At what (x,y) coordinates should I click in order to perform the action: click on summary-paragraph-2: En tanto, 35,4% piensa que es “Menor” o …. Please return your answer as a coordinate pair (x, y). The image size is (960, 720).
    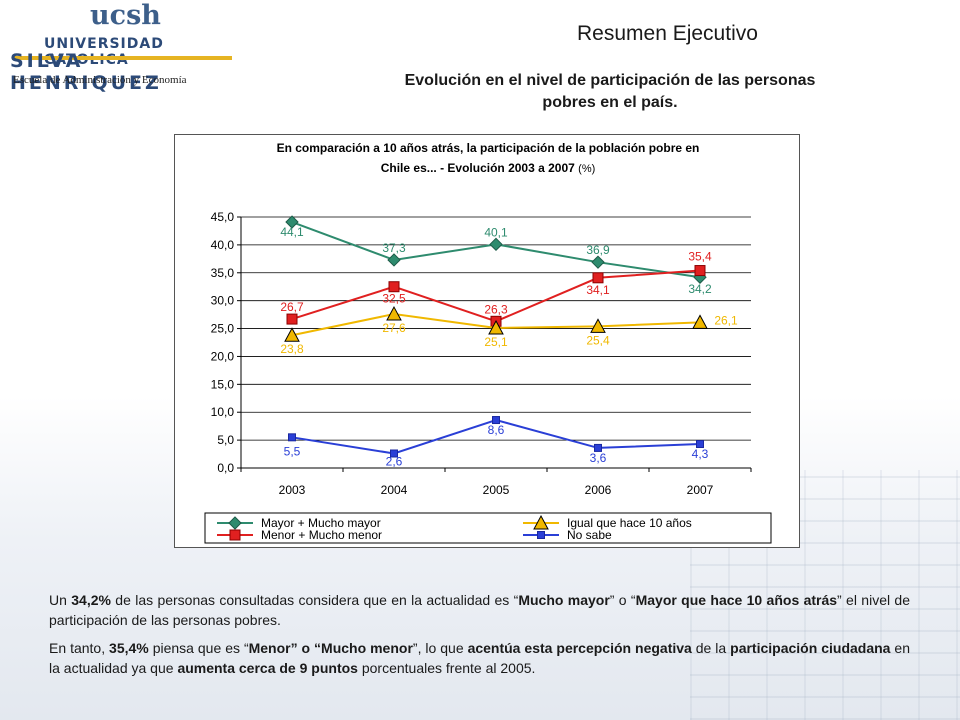
    Looking at the image, I should click on (479, 658).